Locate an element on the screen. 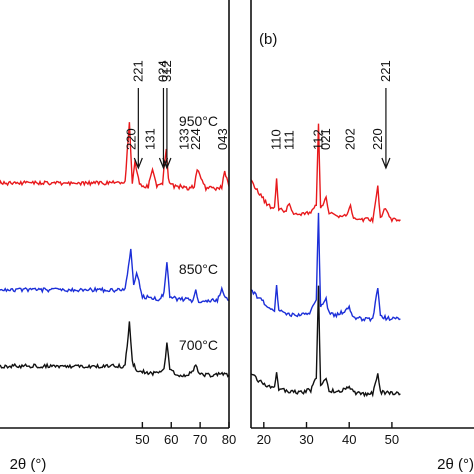  x-tick-label-70-panel-a: 70 is located at coordinates (200, 439).